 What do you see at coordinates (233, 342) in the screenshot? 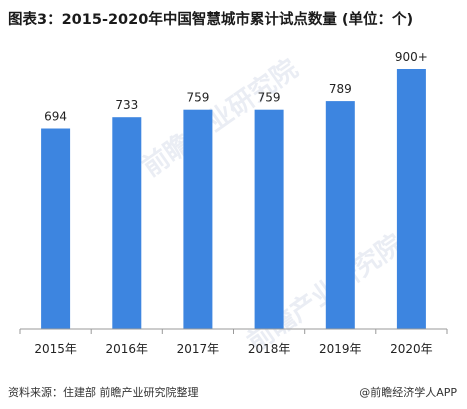
I see `x-ticks-group: 2015年 2016年 2017年 2018年 2019年 2020年` at bounding box center [233, 342].